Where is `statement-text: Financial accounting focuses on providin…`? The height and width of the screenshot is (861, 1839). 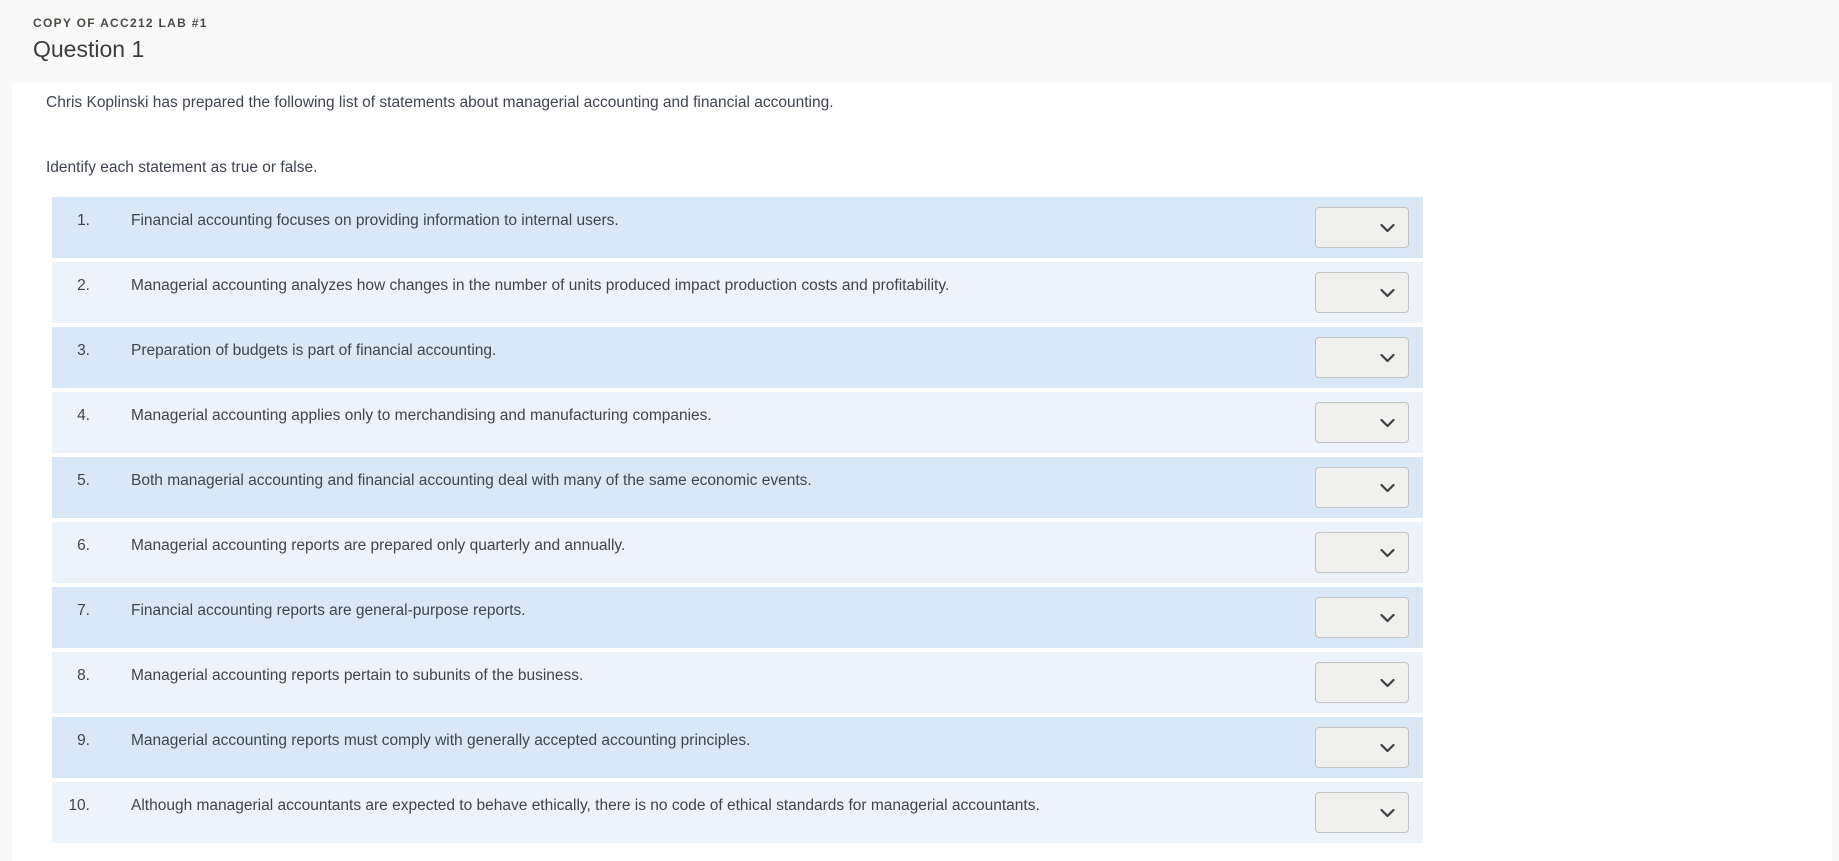
statement-text: Financial accounting focuses on providin… is located at coordinates (375, 220).